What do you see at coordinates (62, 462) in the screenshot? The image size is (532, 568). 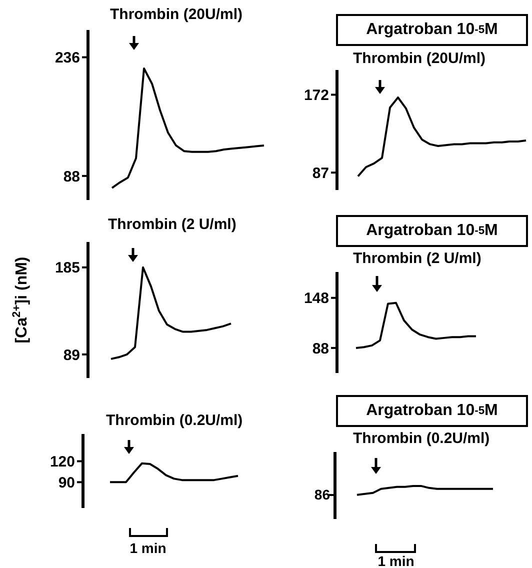 I see `y-tick-label: 120` at bounding box center [62, 462].